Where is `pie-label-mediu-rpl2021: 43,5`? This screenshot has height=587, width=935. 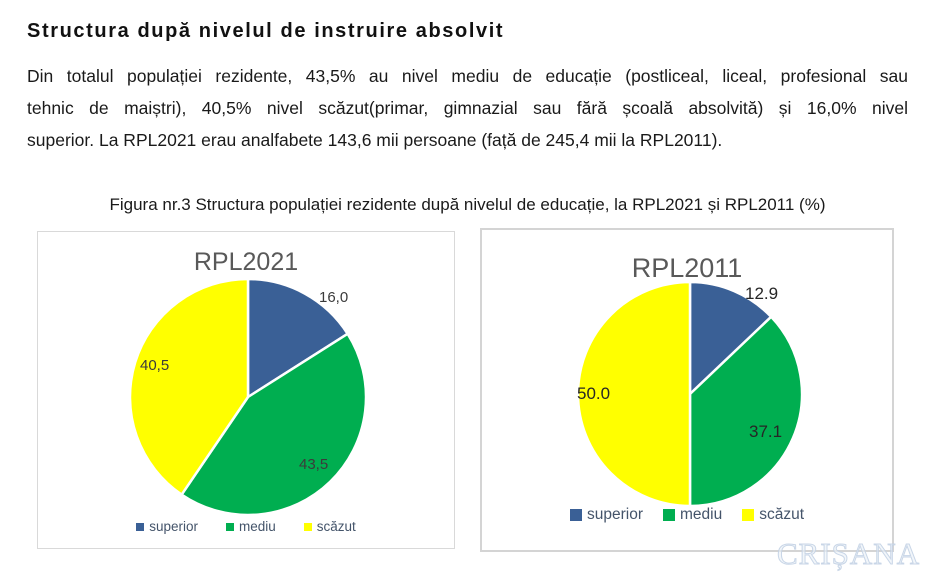
pie-label-mediu-rpl2021: 43,5 is located at coordinates (314, 464).